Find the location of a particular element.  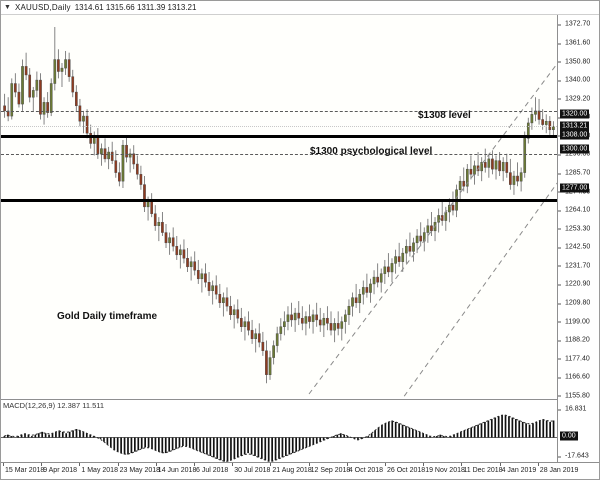

time-tick: 1 May 2018 is located at coordinates (98, 468).